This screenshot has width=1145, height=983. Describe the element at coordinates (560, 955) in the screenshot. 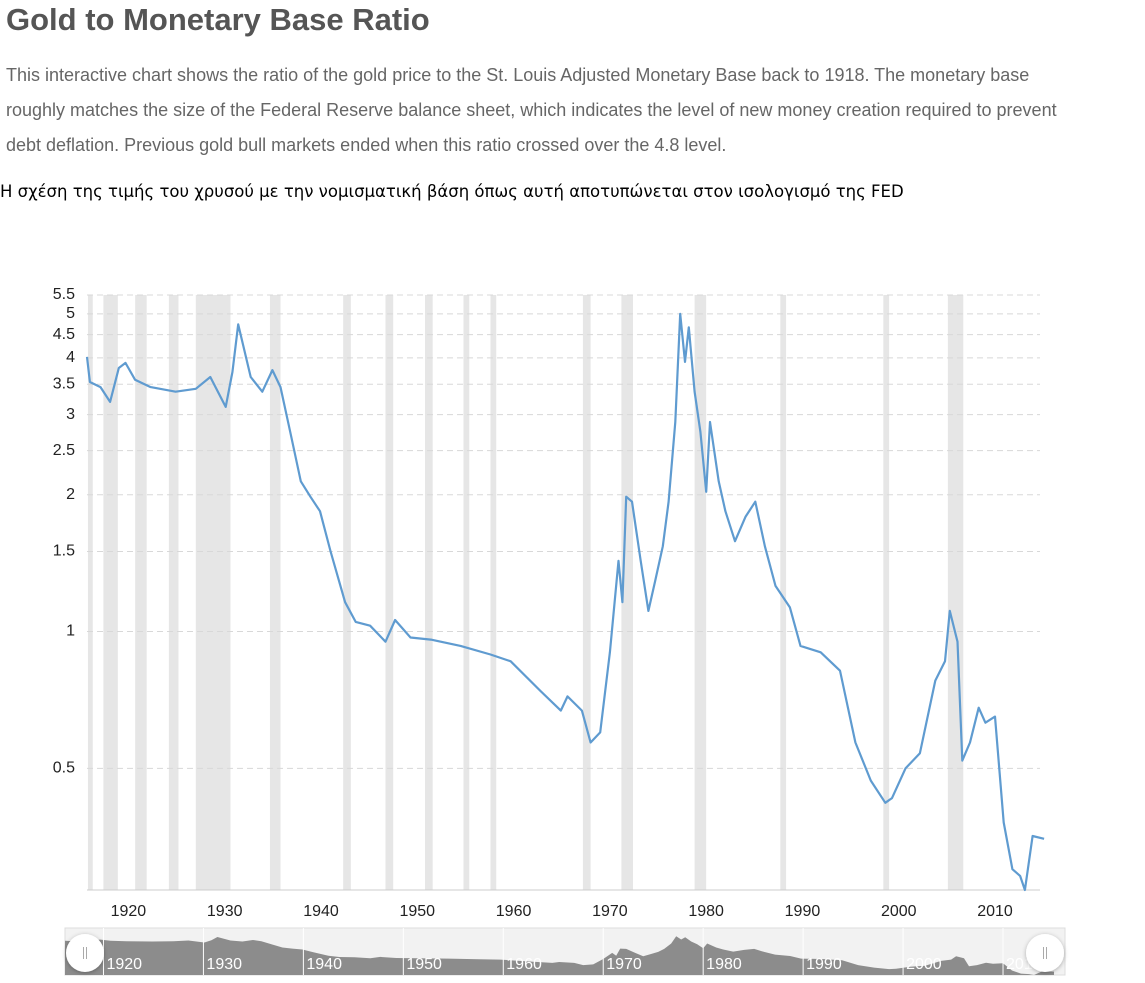

I see `navigator-area` at that location.